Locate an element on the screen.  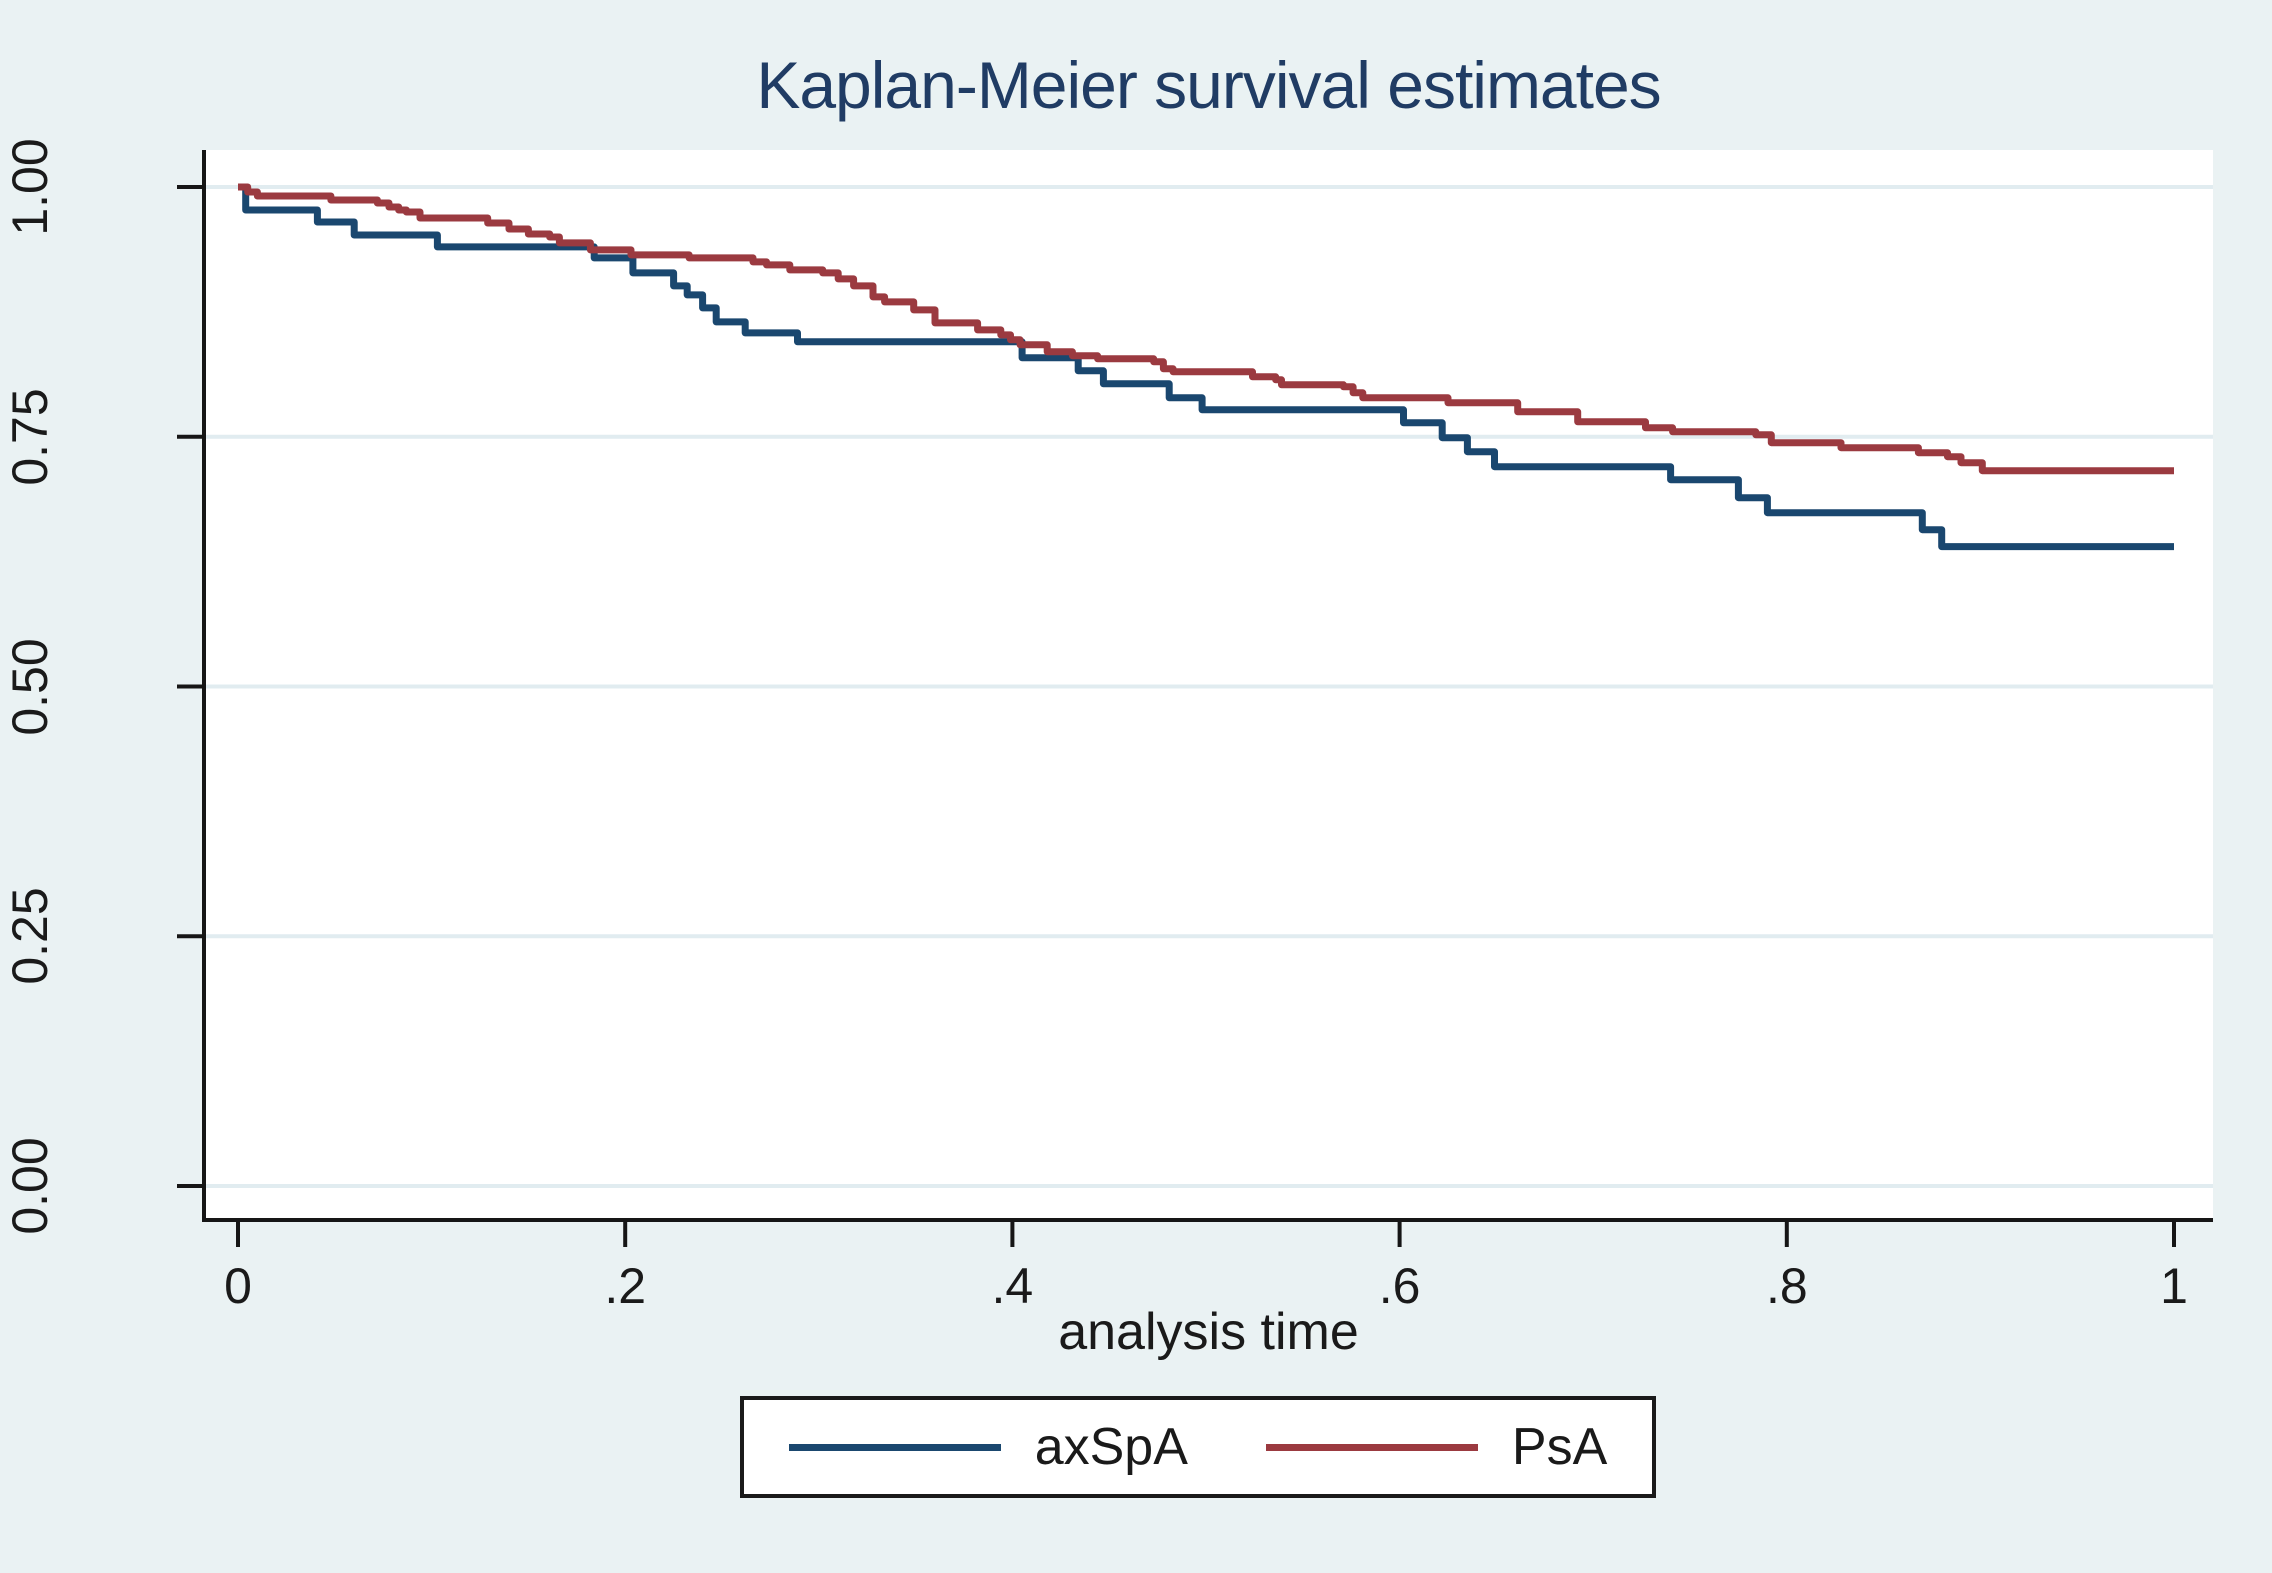
y-tick-label-0.00: 0.00 is located at coordinates (30, 1186).